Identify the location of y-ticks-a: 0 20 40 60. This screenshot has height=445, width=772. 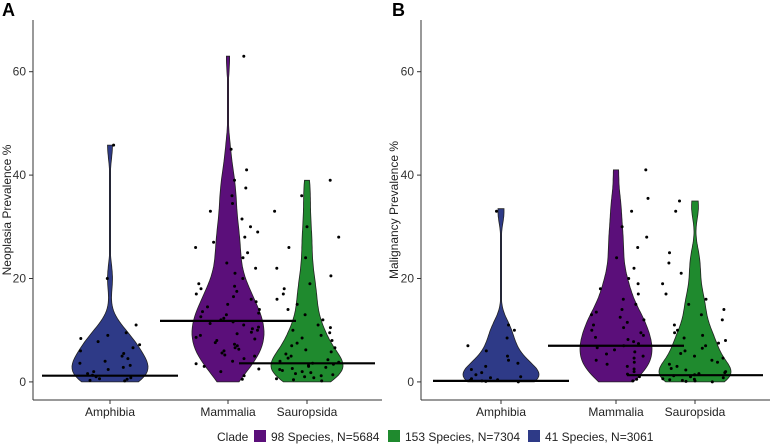
(23, 227).